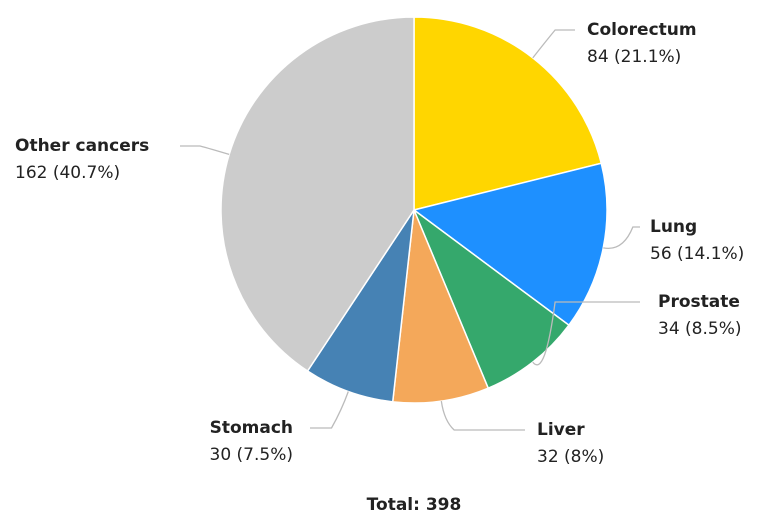 This screenshot has width=780, height=521. Describe the element at coordinates (699, 302) in the screenshot. I see `slice-name: Prostate` at that location.